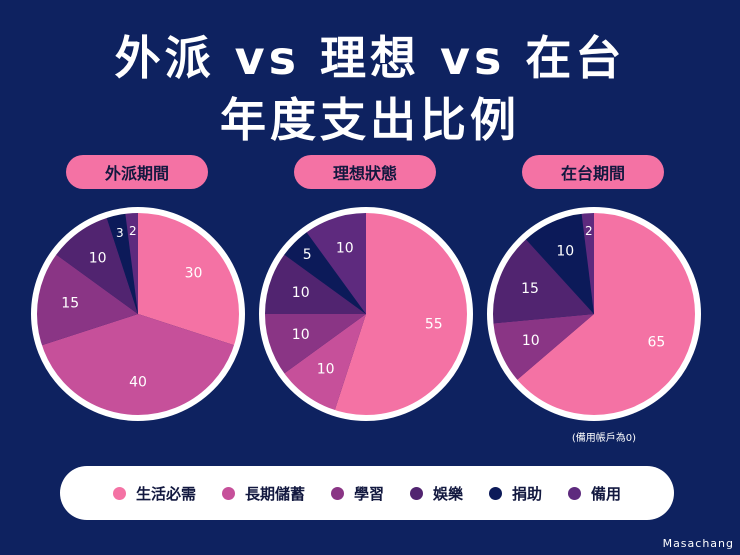 This screenshot has width=740, height=555. I want to click on pie-chart-ideal: 55 10 10 10 5 10, so click(366, 314).